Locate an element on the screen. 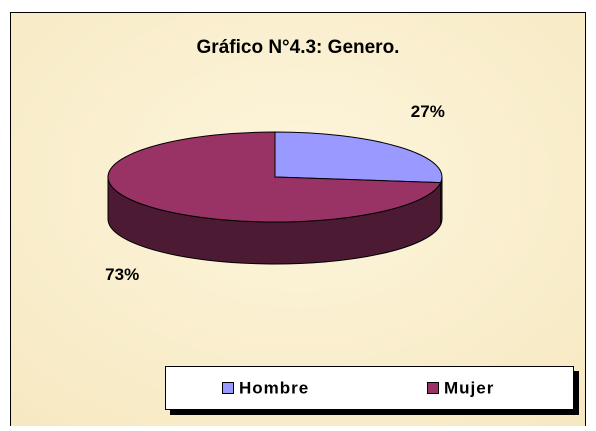 This screenshot has height=431, width=596. legend-label: Mujer is located at coordinates (469, 387).